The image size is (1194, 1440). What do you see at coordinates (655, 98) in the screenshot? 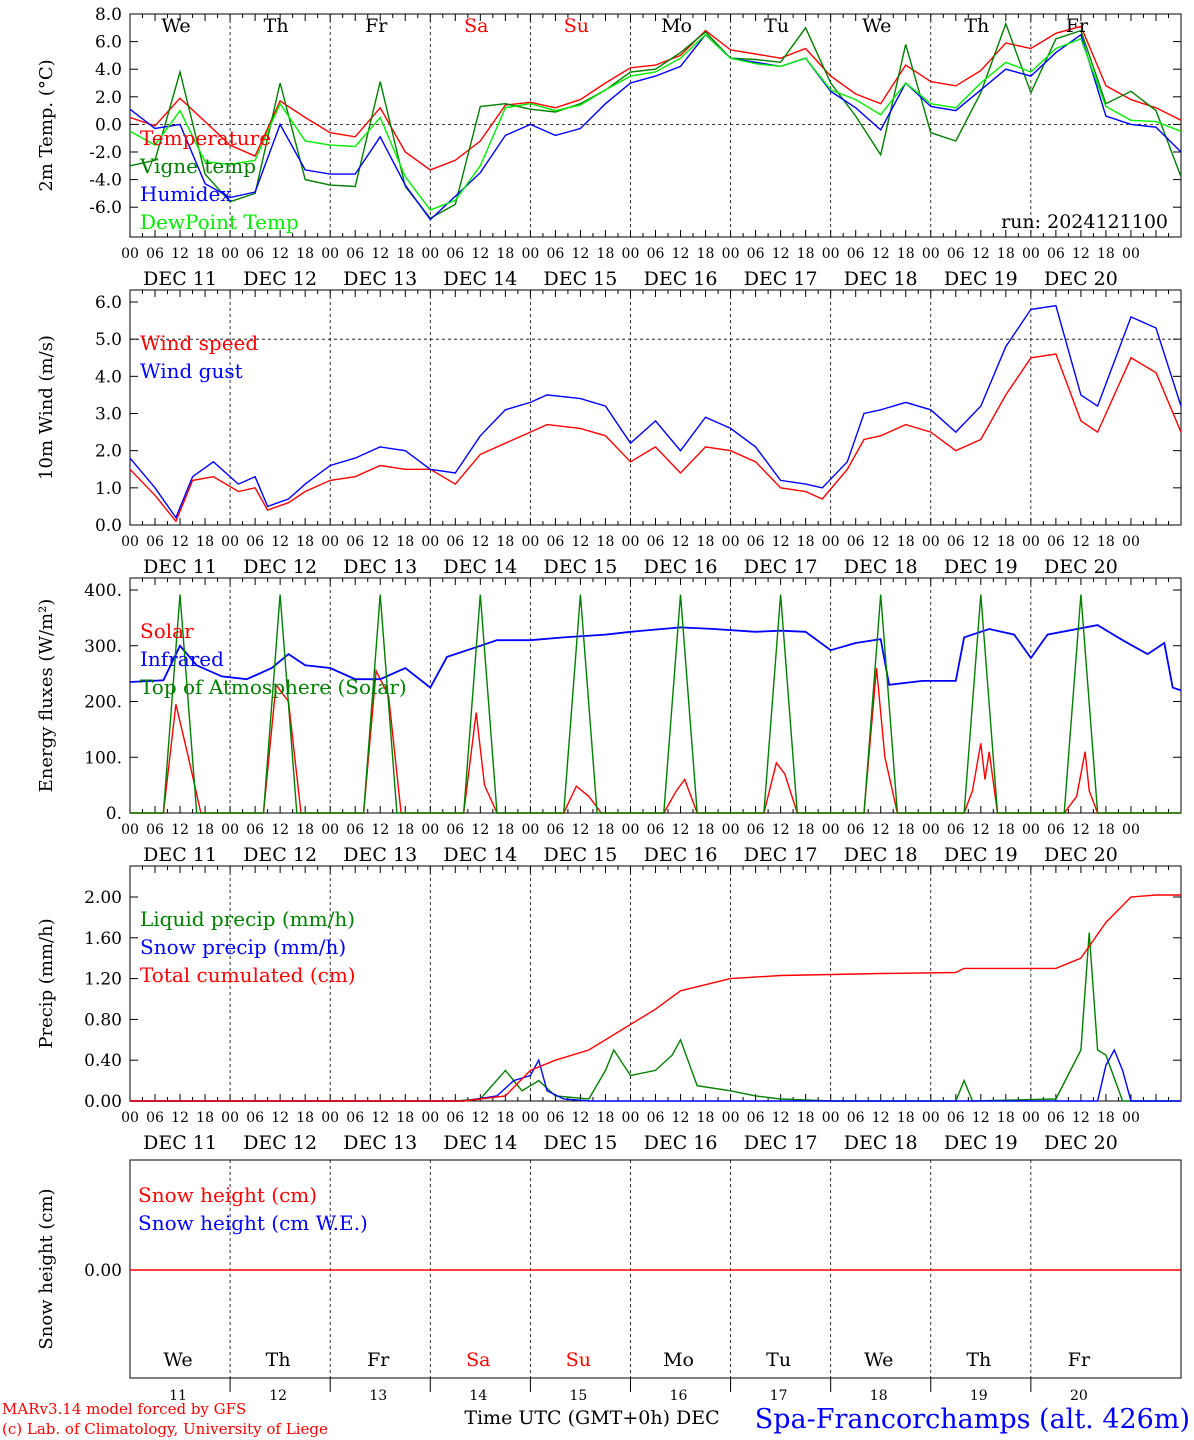
I see `series-line-temperature` at bounding box center [655, 98].